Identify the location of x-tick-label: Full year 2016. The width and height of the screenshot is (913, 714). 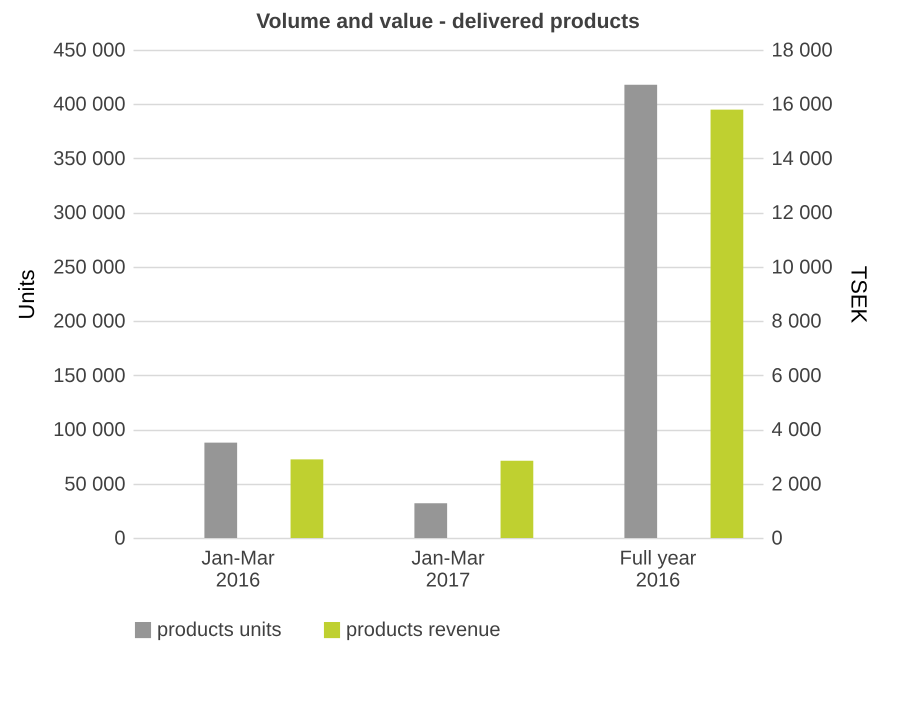
(658, 570).